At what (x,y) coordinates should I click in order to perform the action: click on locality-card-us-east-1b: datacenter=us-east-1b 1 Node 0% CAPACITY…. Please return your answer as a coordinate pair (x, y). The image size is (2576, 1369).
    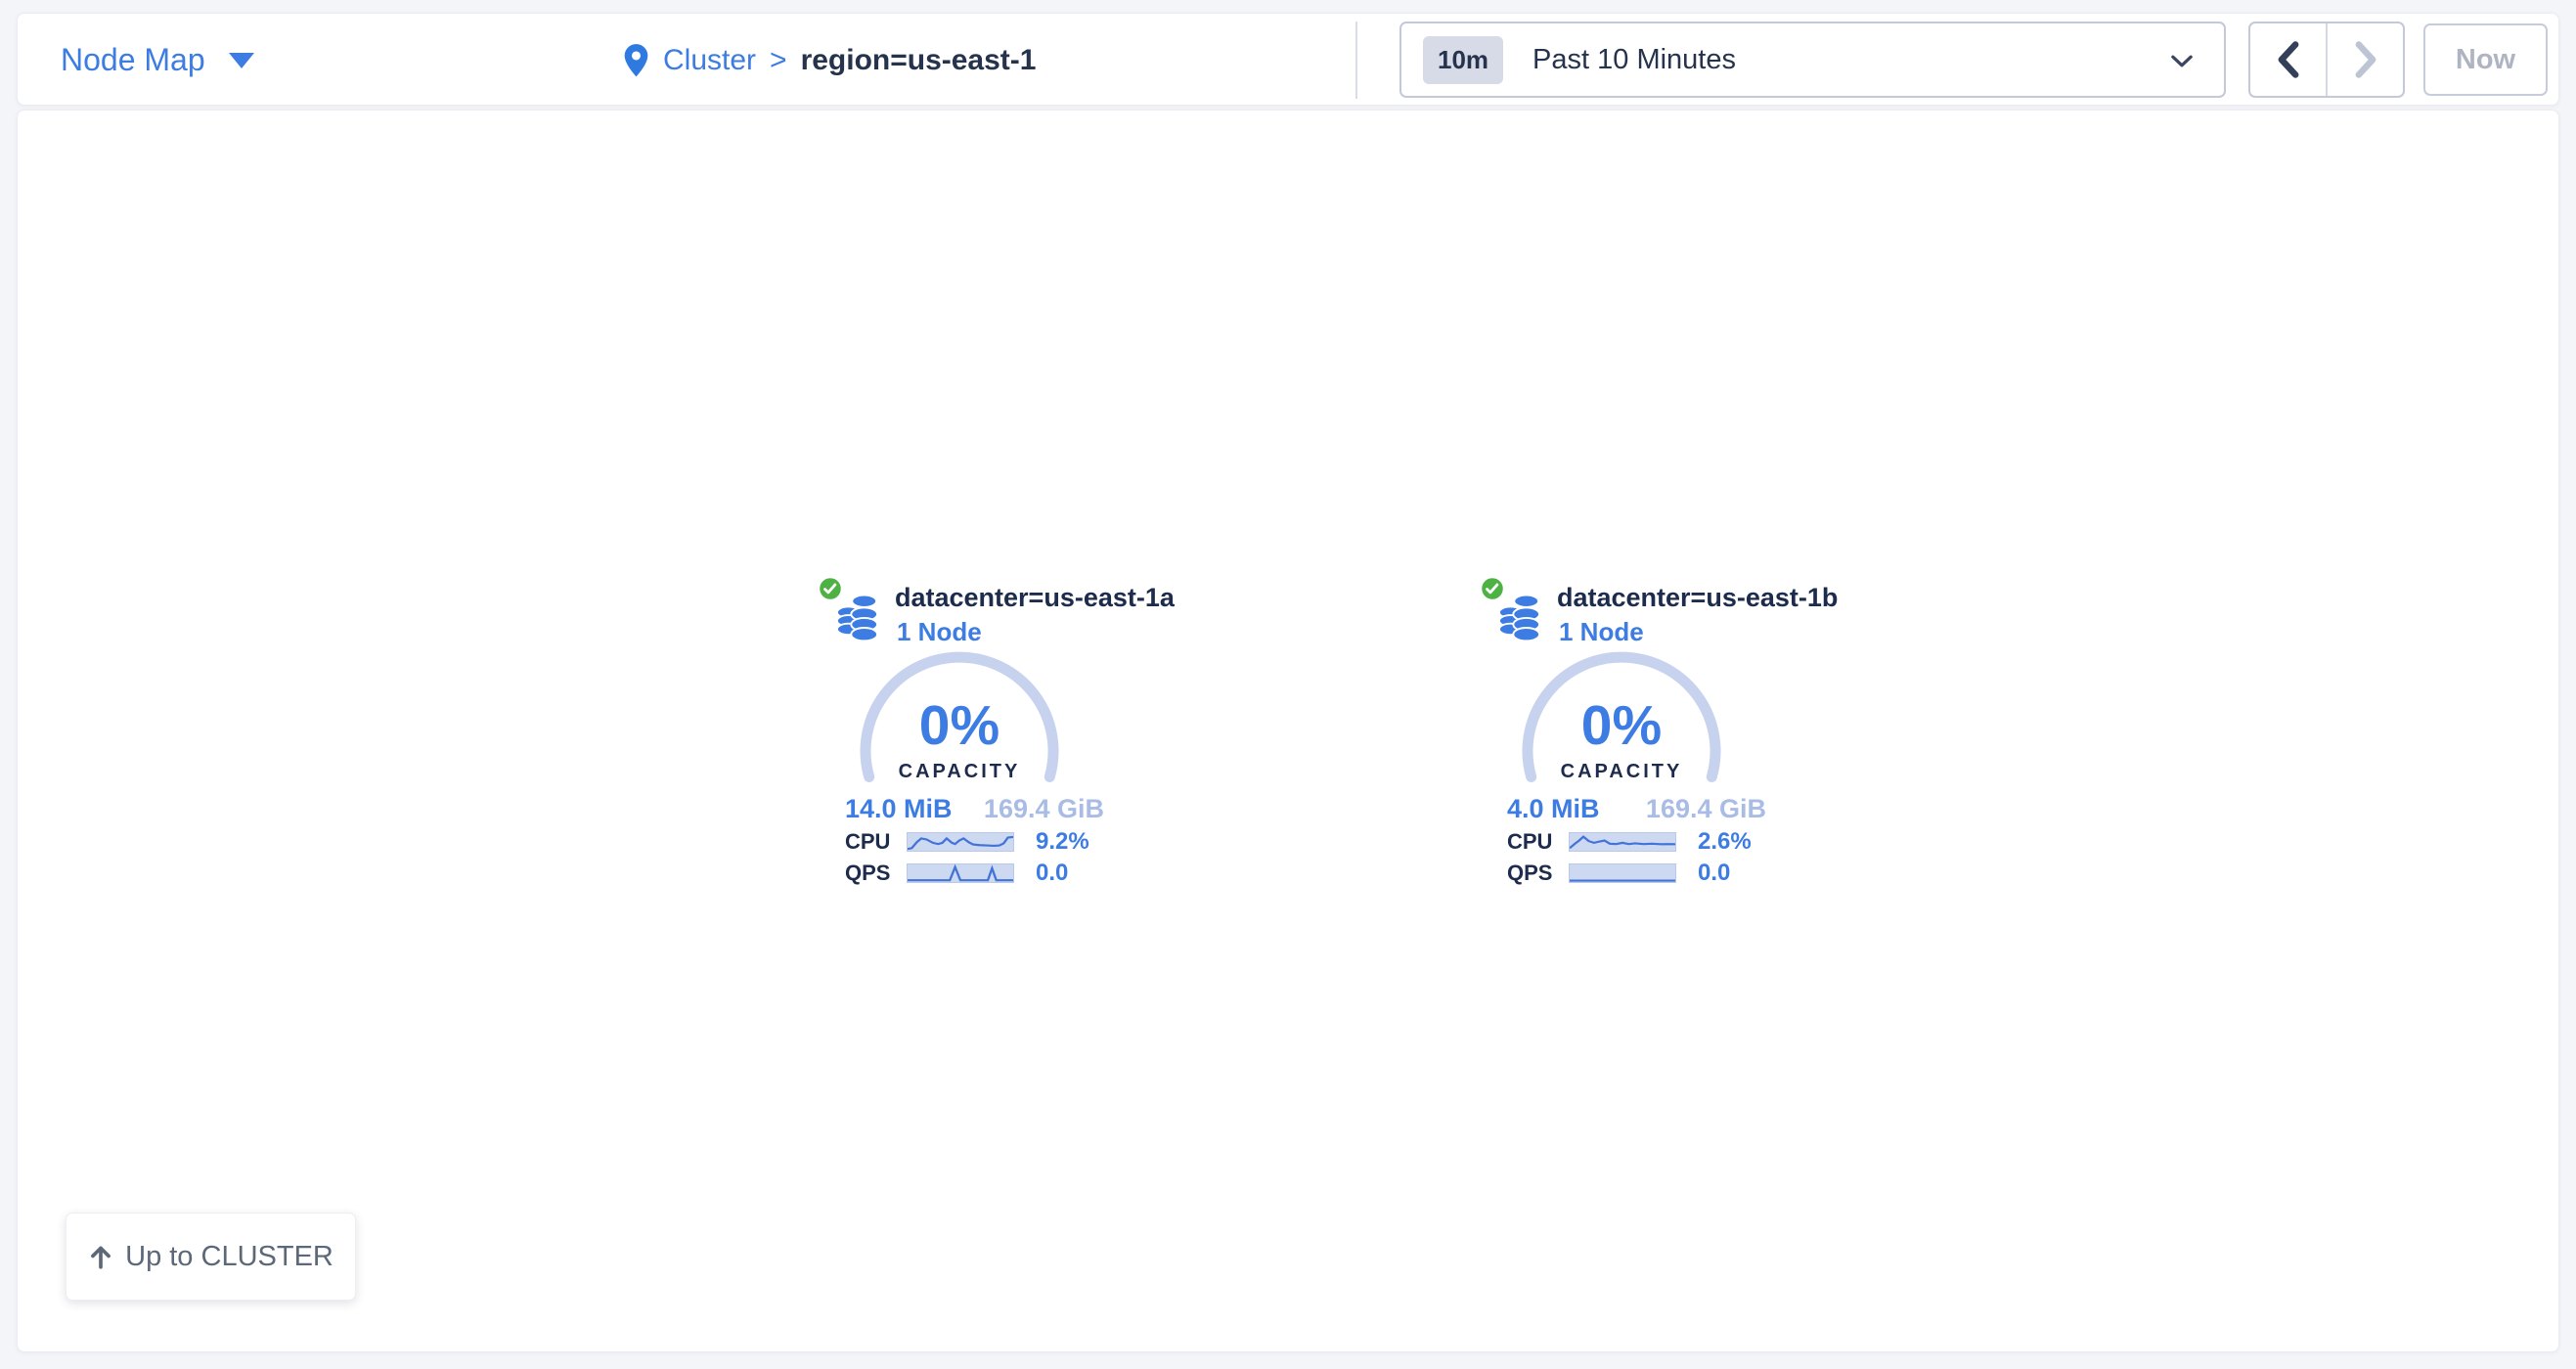
    Looking at the image, I should click on (1658, 737).